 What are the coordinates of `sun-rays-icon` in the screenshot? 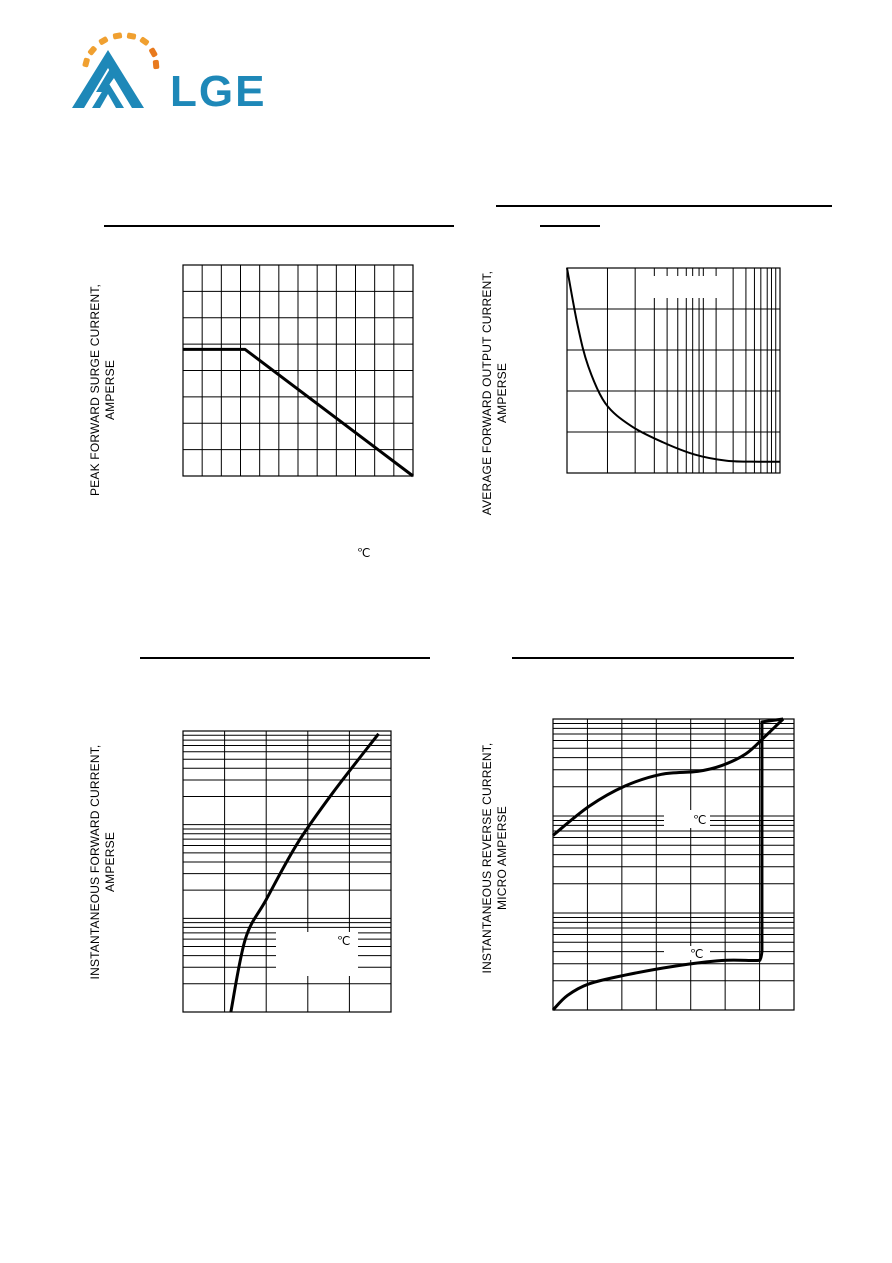 It's located at (121, 51).